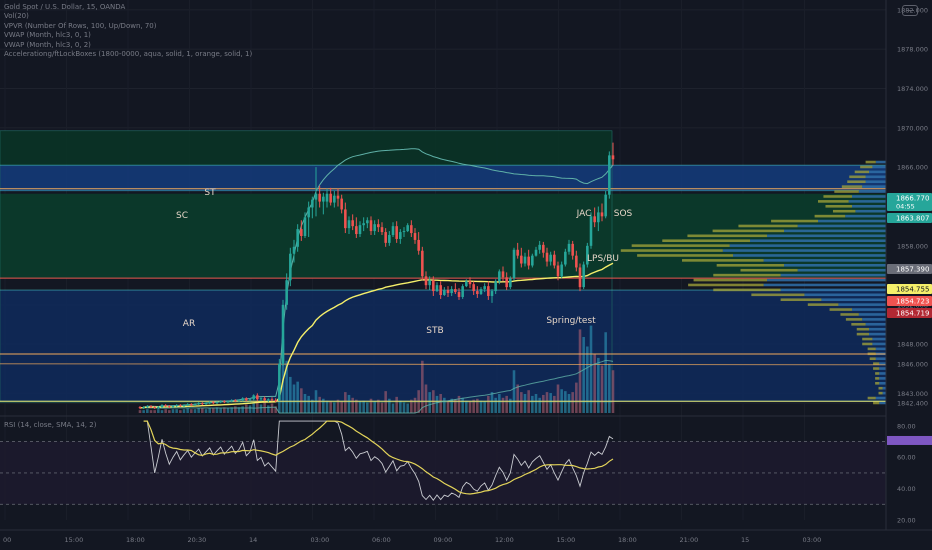 This screenshot has height=550, width=932. What do you see at coordinates (50, 425) in the screenshot?
I see `legend-rsi: RSI (14, close, SMA, 14, 2)` at bounding box center [50, 425].